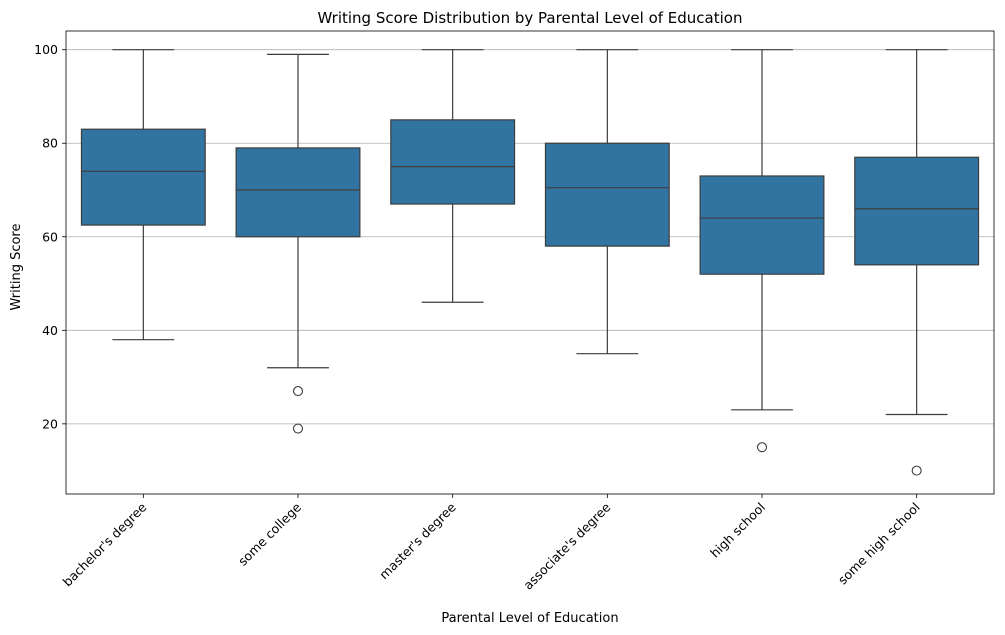  I want to click on y-axis: 20 40 60 80 100, so click(50, 236).